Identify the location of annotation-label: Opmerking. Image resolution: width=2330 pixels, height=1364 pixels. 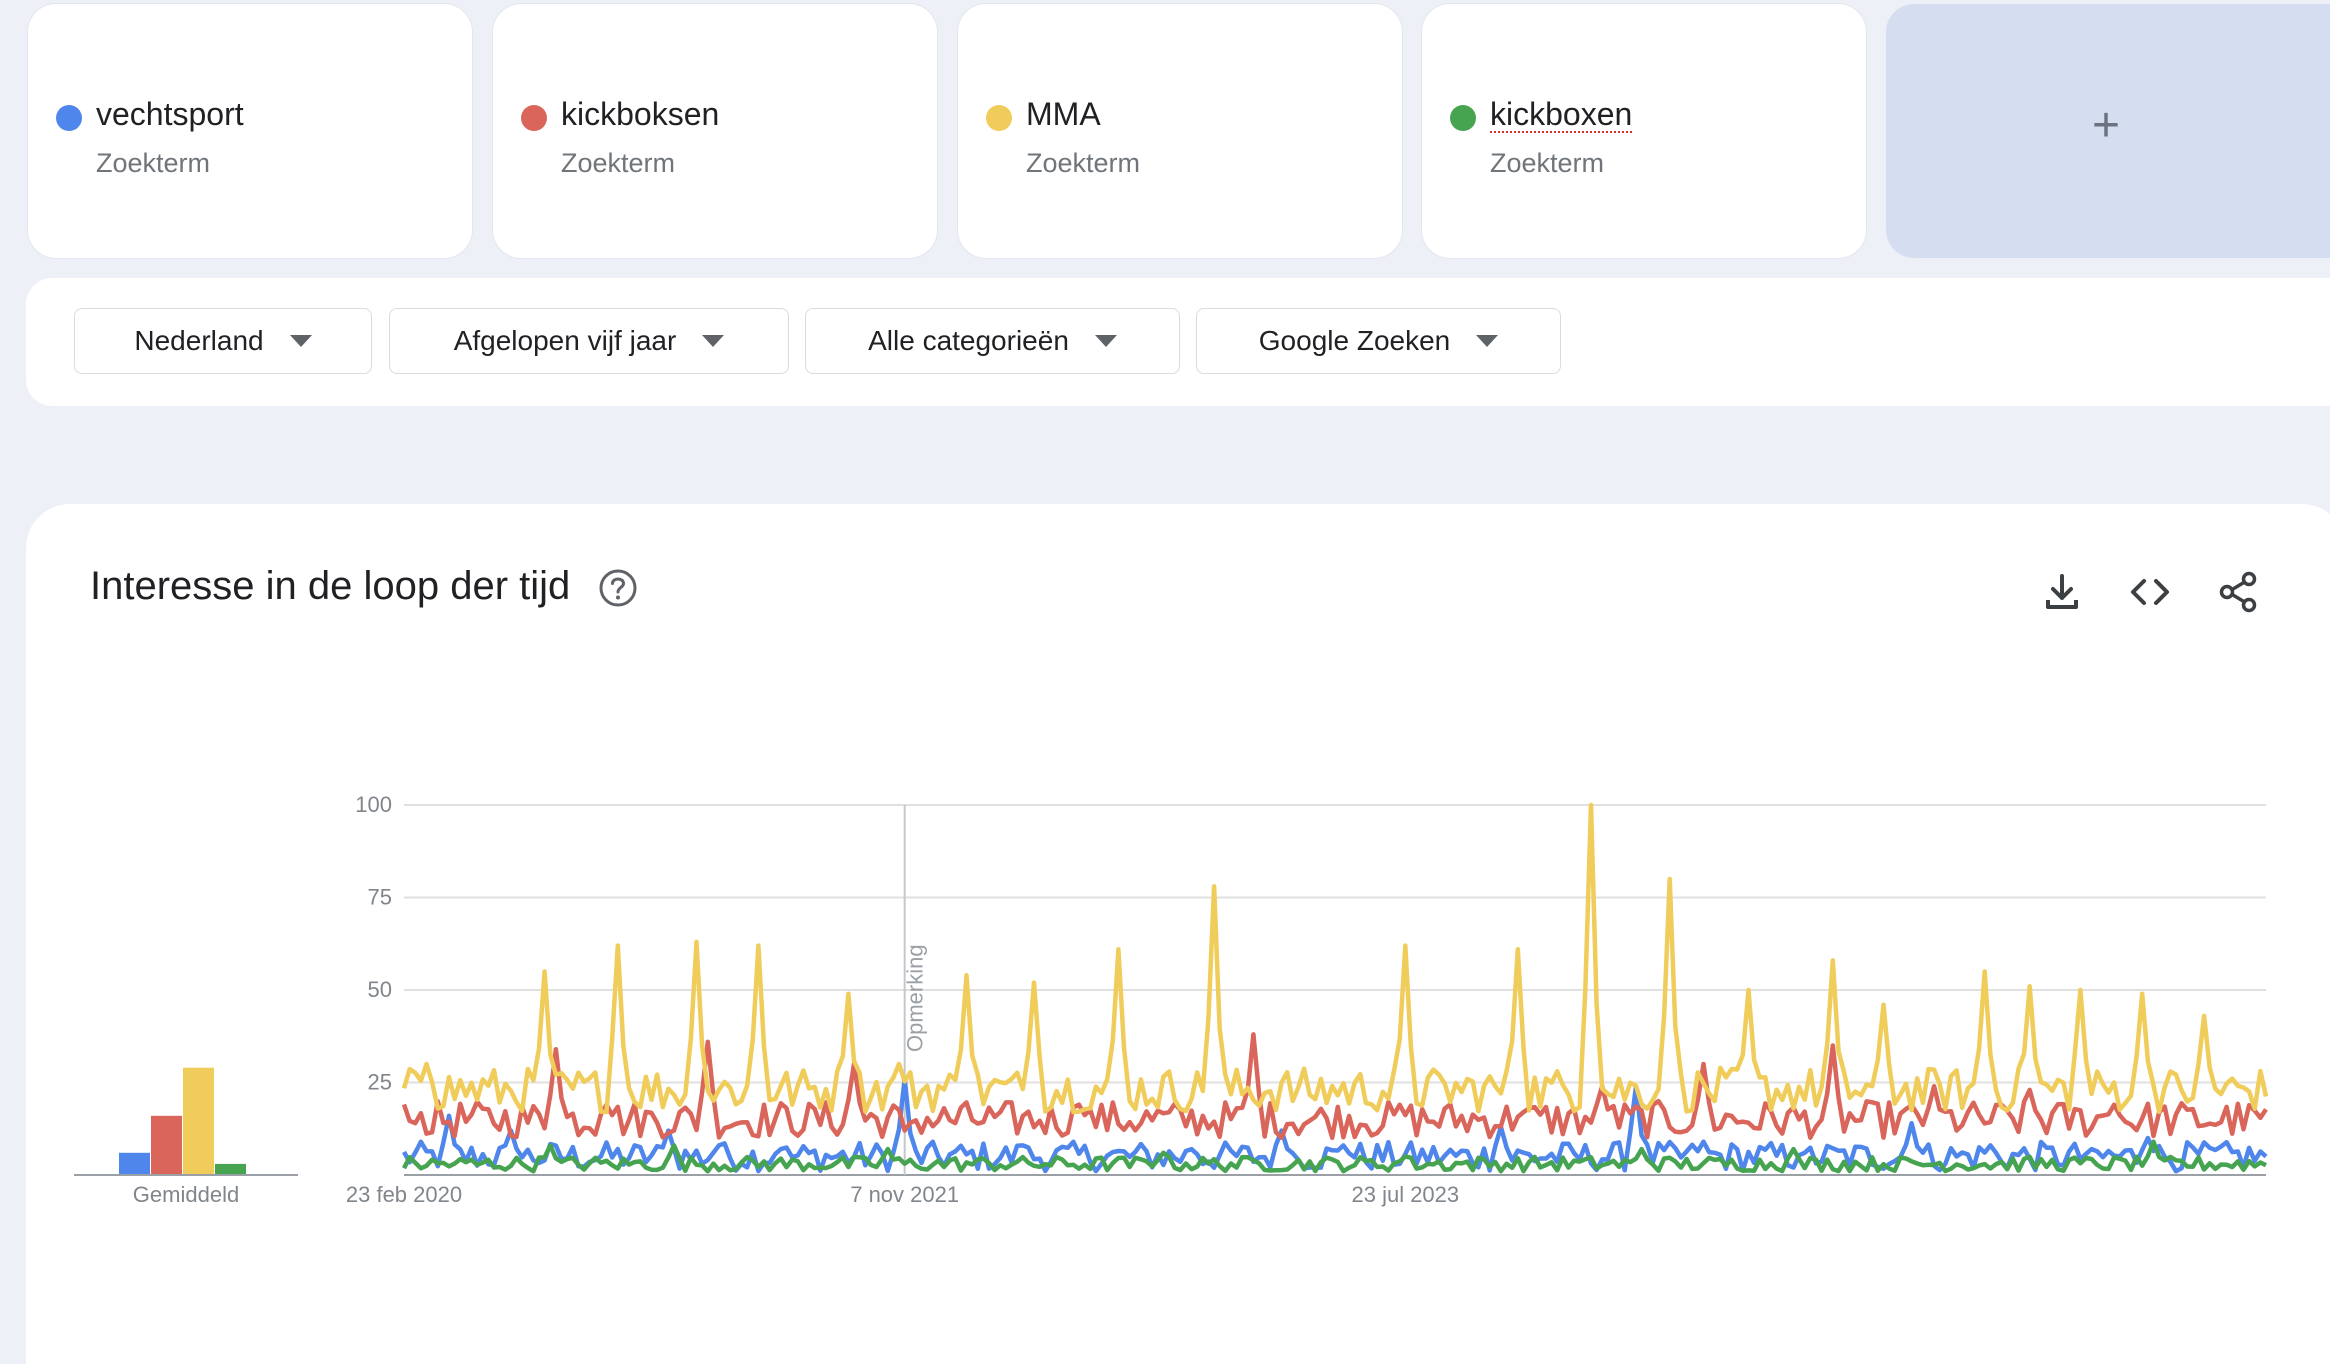
(915, 998).